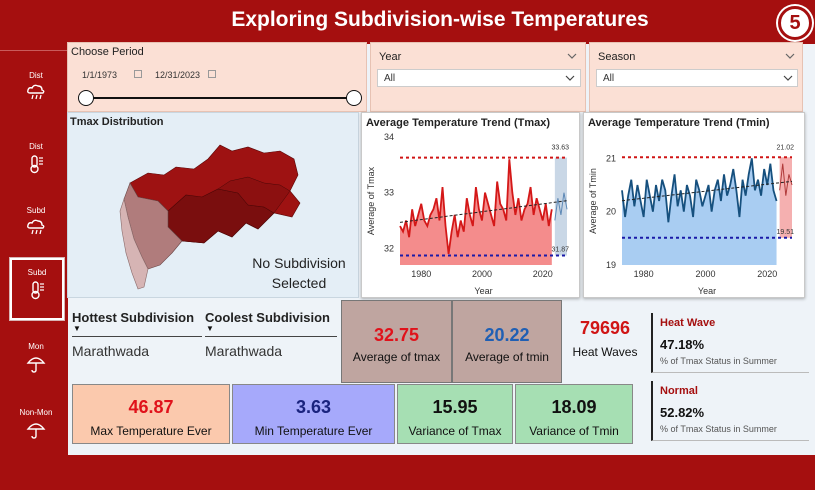  I want to click on hottest-subdivision-label: Hottest Subdivision, so click(133, 317).